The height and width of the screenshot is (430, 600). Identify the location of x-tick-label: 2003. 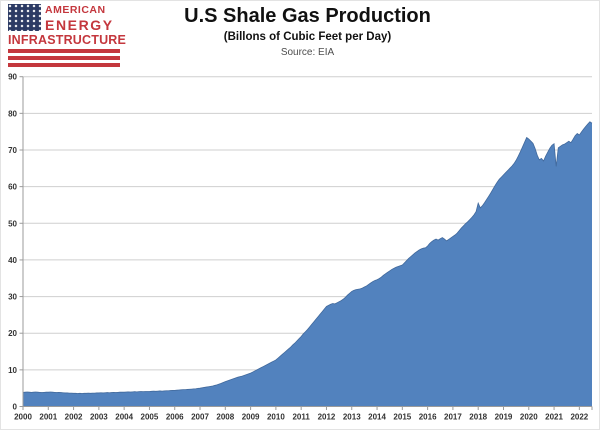
(99, 417).